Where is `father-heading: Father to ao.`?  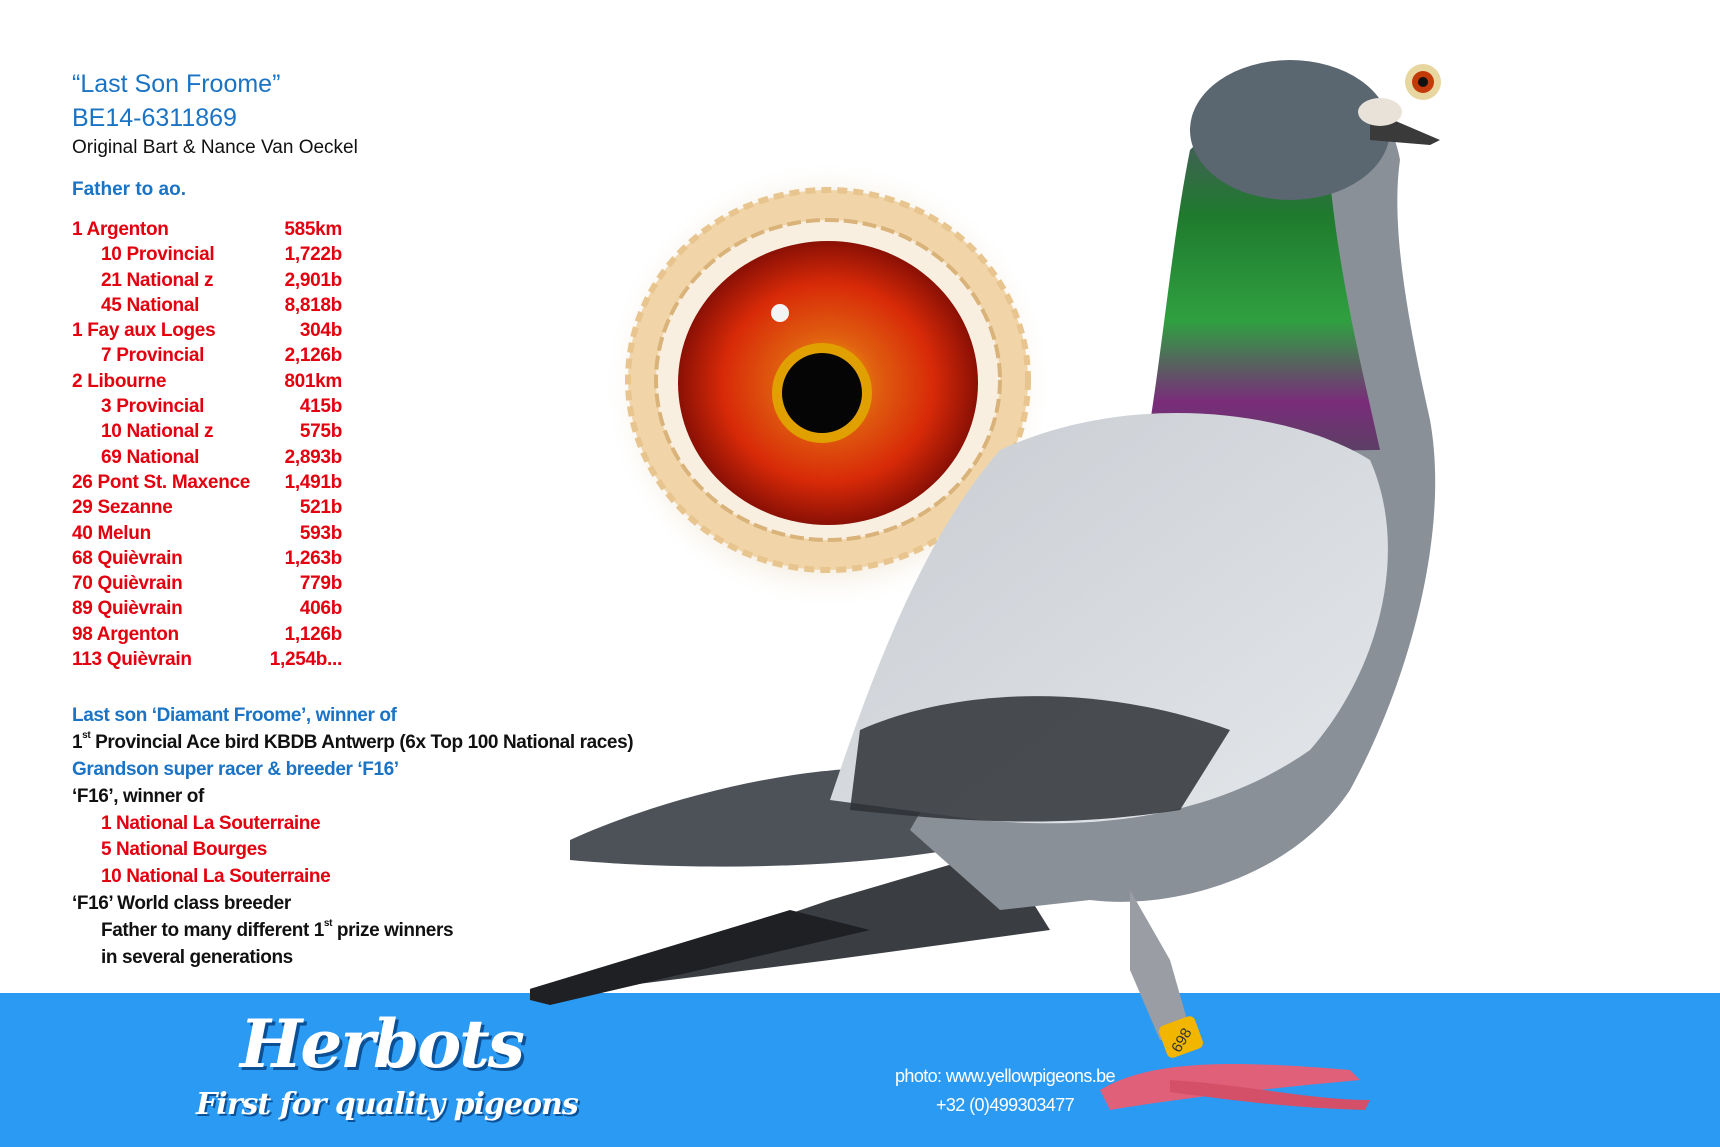 father-heading: Father to ao. is located at coordinates (129, 189).